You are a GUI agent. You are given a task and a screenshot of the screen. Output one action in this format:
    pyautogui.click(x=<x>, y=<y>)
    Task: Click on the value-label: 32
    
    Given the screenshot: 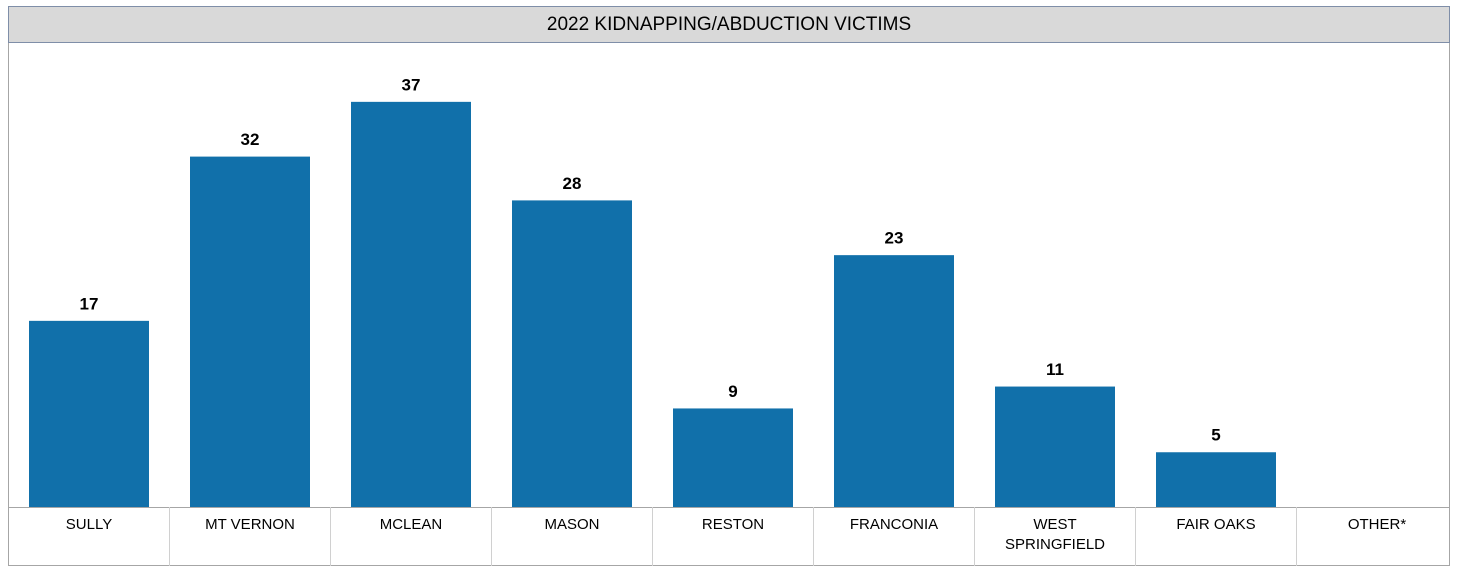 What is the action you would take?
    pyautogui.click(x=250, y=139)
    